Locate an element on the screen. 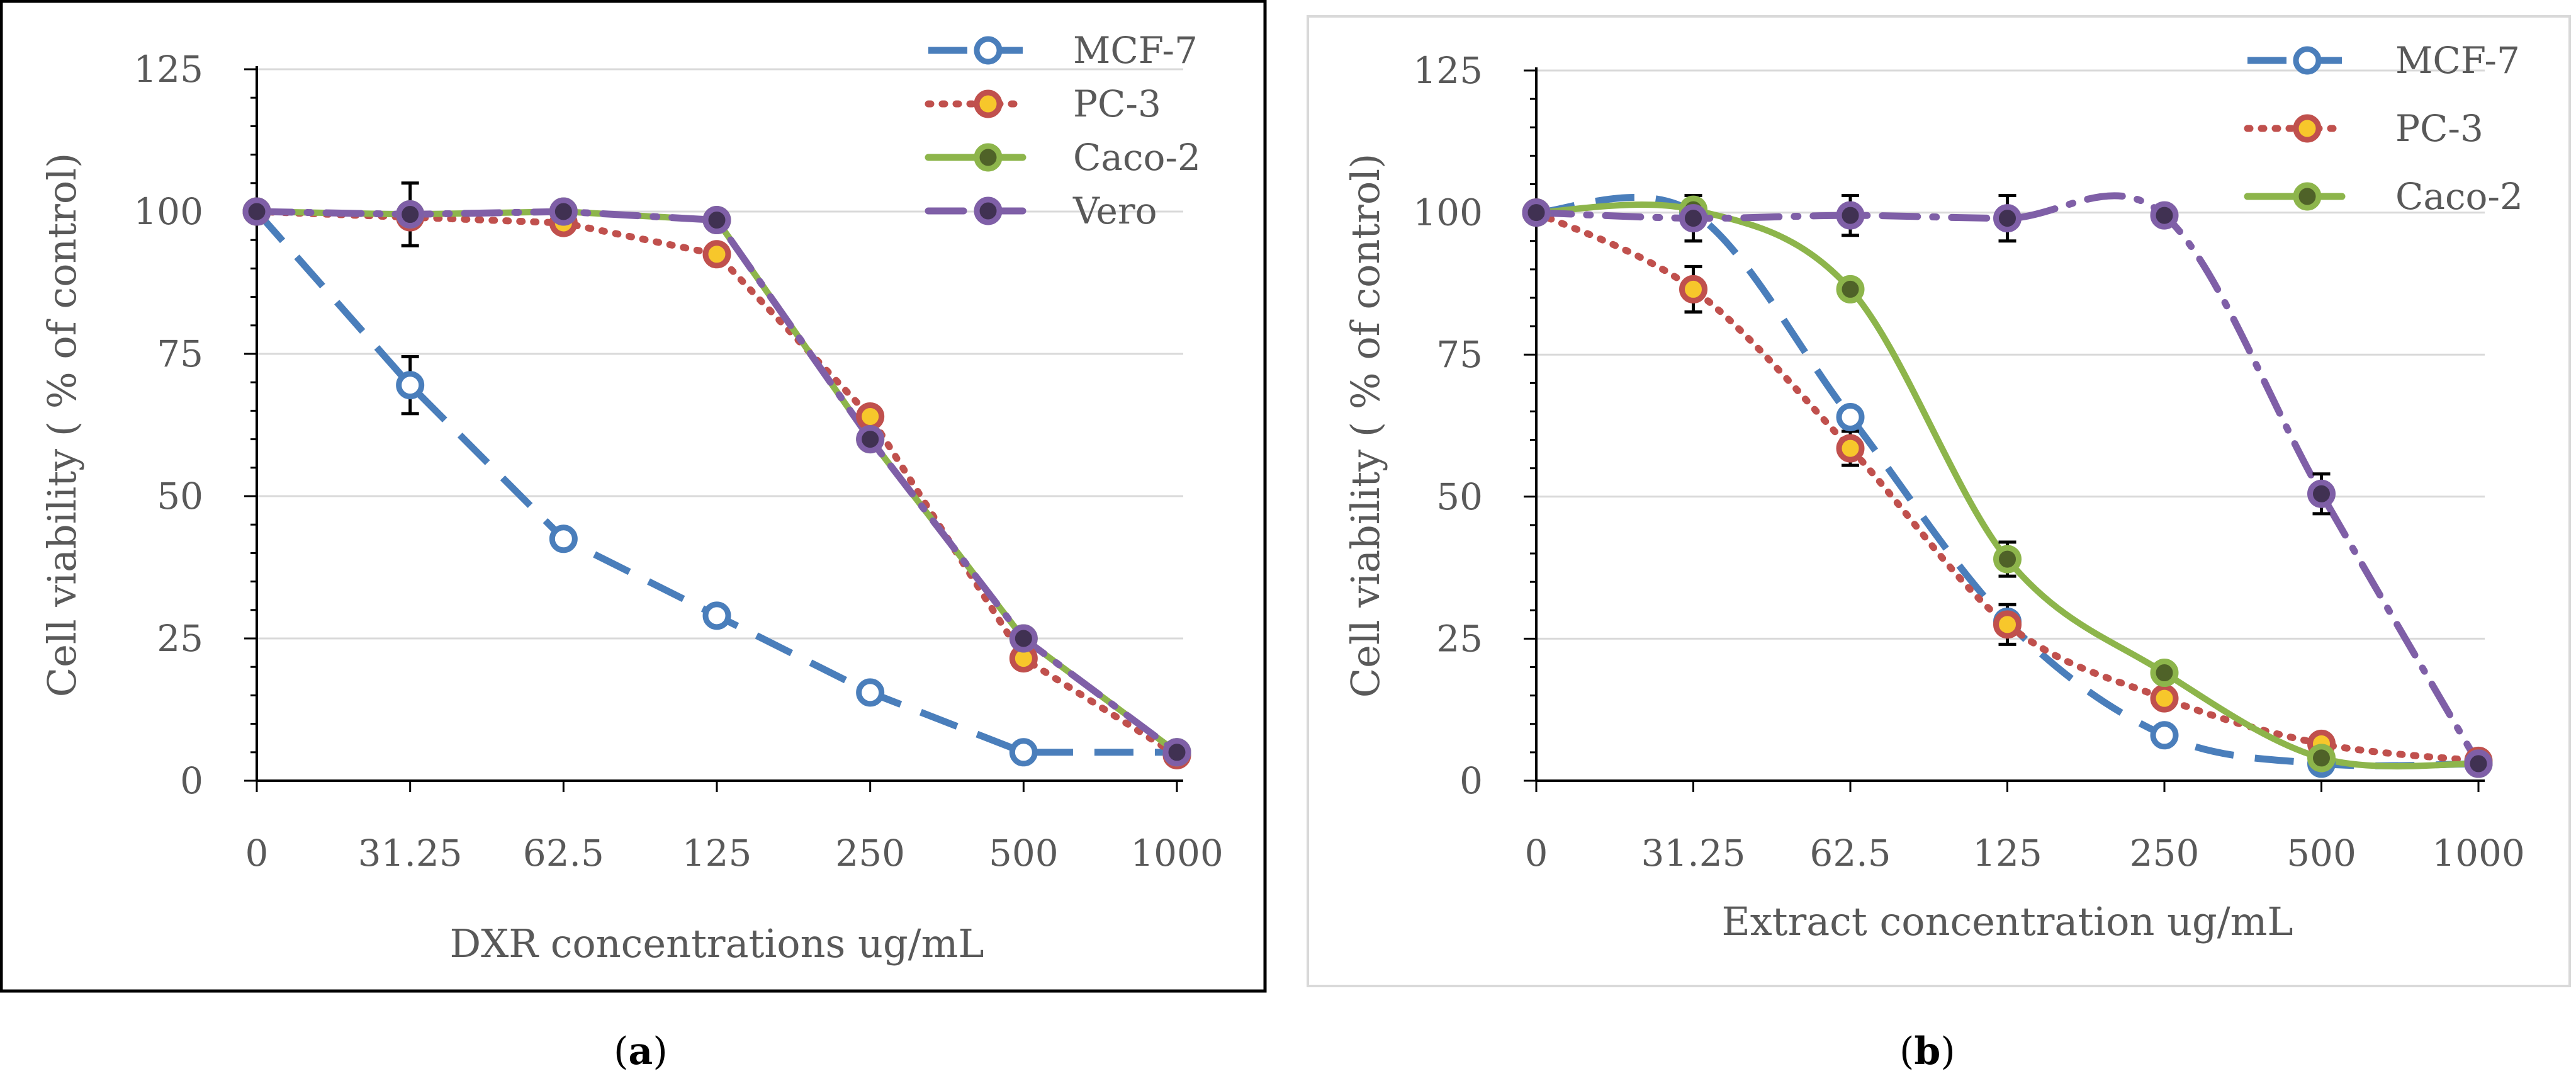 Image resolution: width=2576 pixels, height=1088 pixels. caption-a: (a) is located at coordinates (641, 1051).